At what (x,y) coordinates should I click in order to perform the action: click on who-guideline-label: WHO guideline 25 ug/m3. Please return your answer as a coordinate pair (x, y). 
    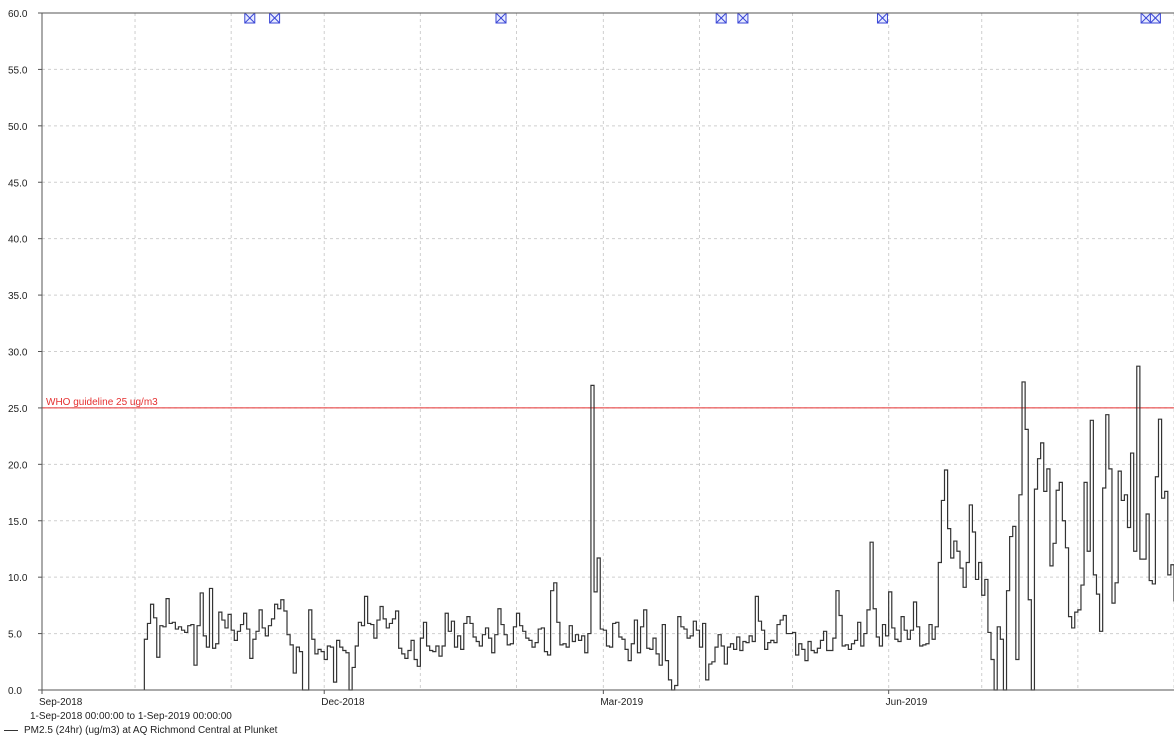
    Looking at the image, I should click on (102, 402).